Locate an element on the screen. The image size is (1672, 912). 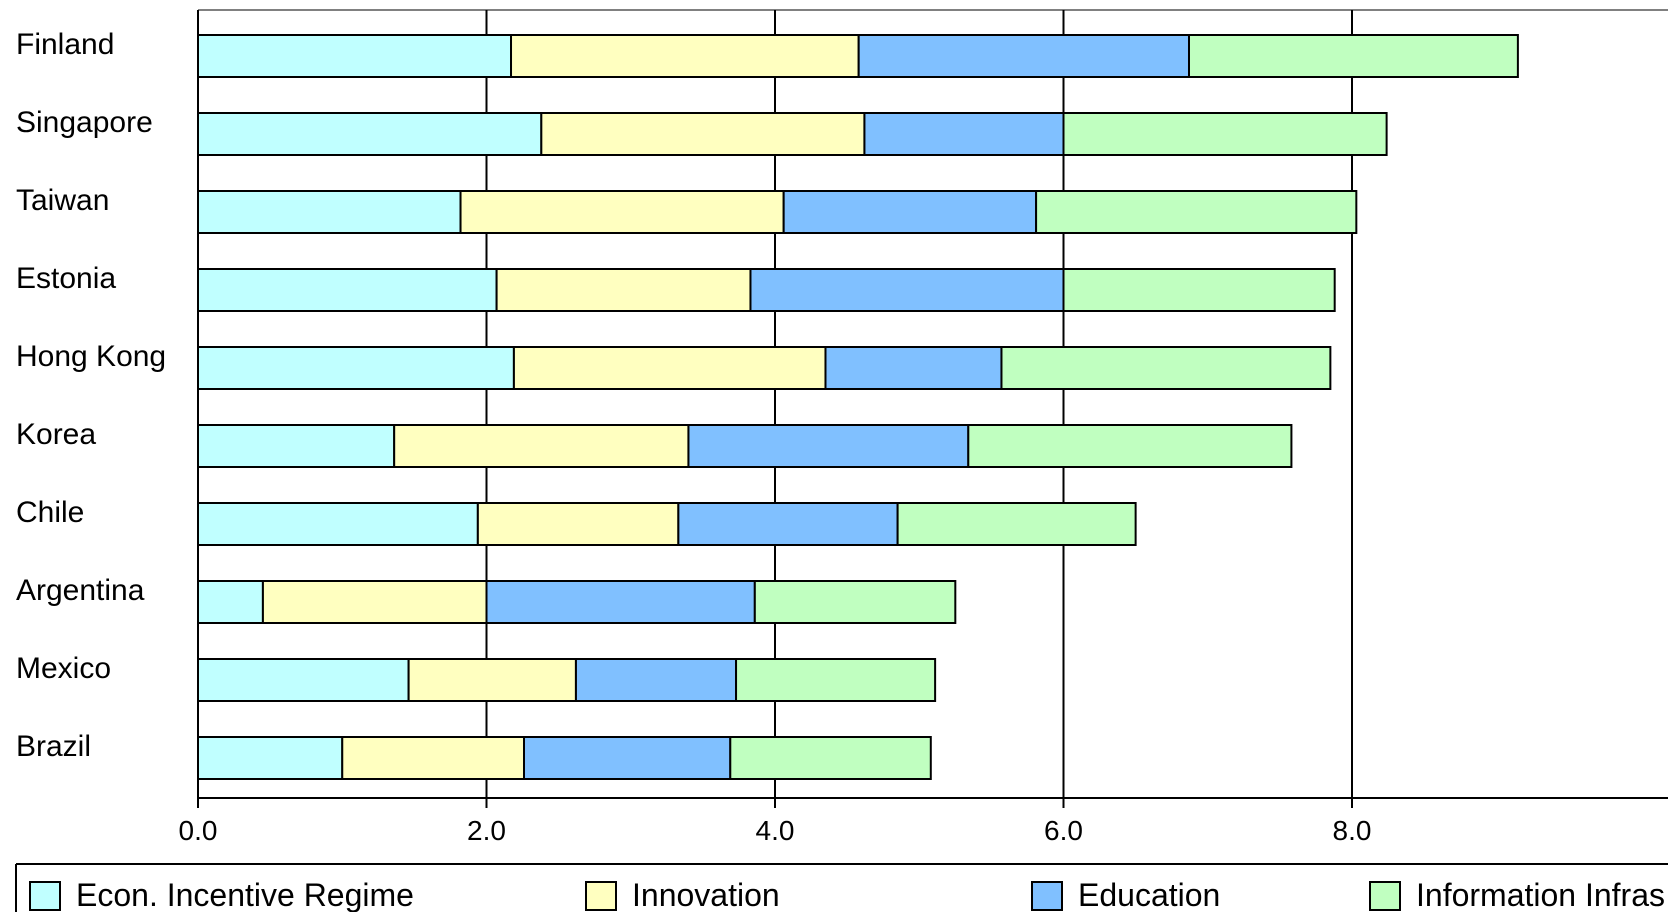
x-tick-label-1: 2.0 is located at coordinates (486, 830).